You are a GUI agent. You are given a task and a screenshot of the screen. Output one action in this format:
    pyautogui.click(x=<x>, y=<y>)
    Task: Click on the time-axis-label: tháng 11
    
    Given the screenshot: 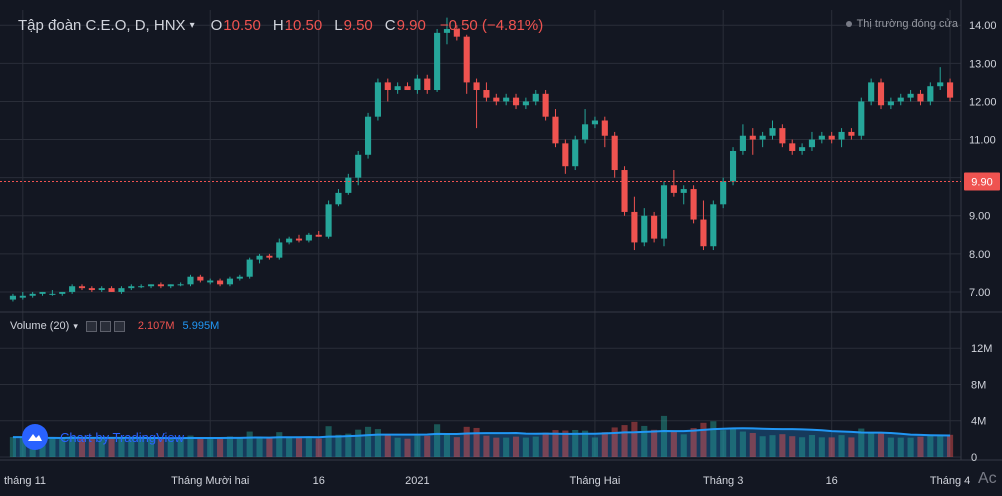 What is the action you would take?
    pyautogui.click(x=25, y=481)
    